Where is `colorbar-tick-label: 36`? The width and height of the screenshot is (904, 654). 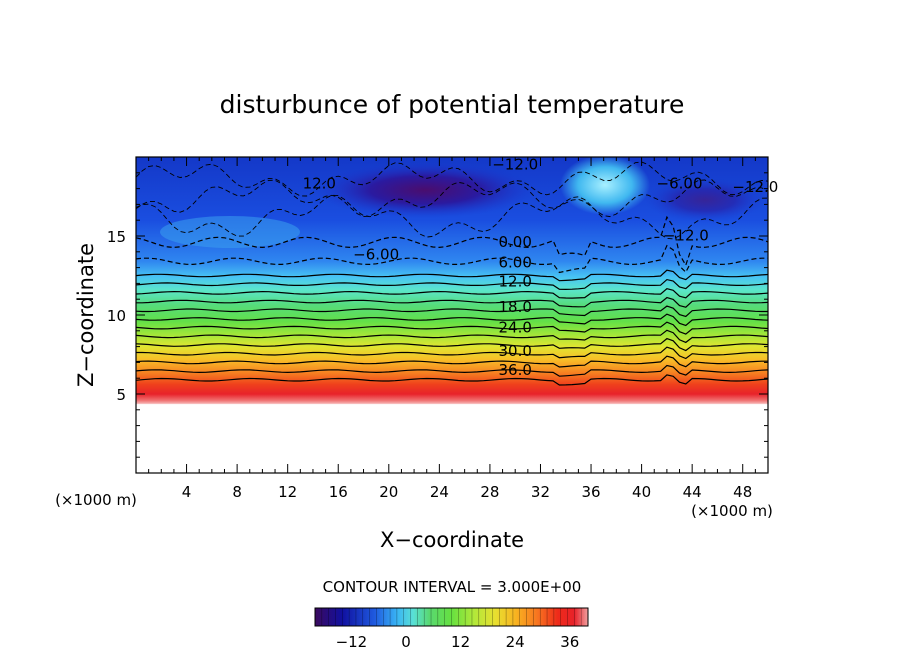 colorbar-tick-label: 36 is located at coordinates (569, 642).